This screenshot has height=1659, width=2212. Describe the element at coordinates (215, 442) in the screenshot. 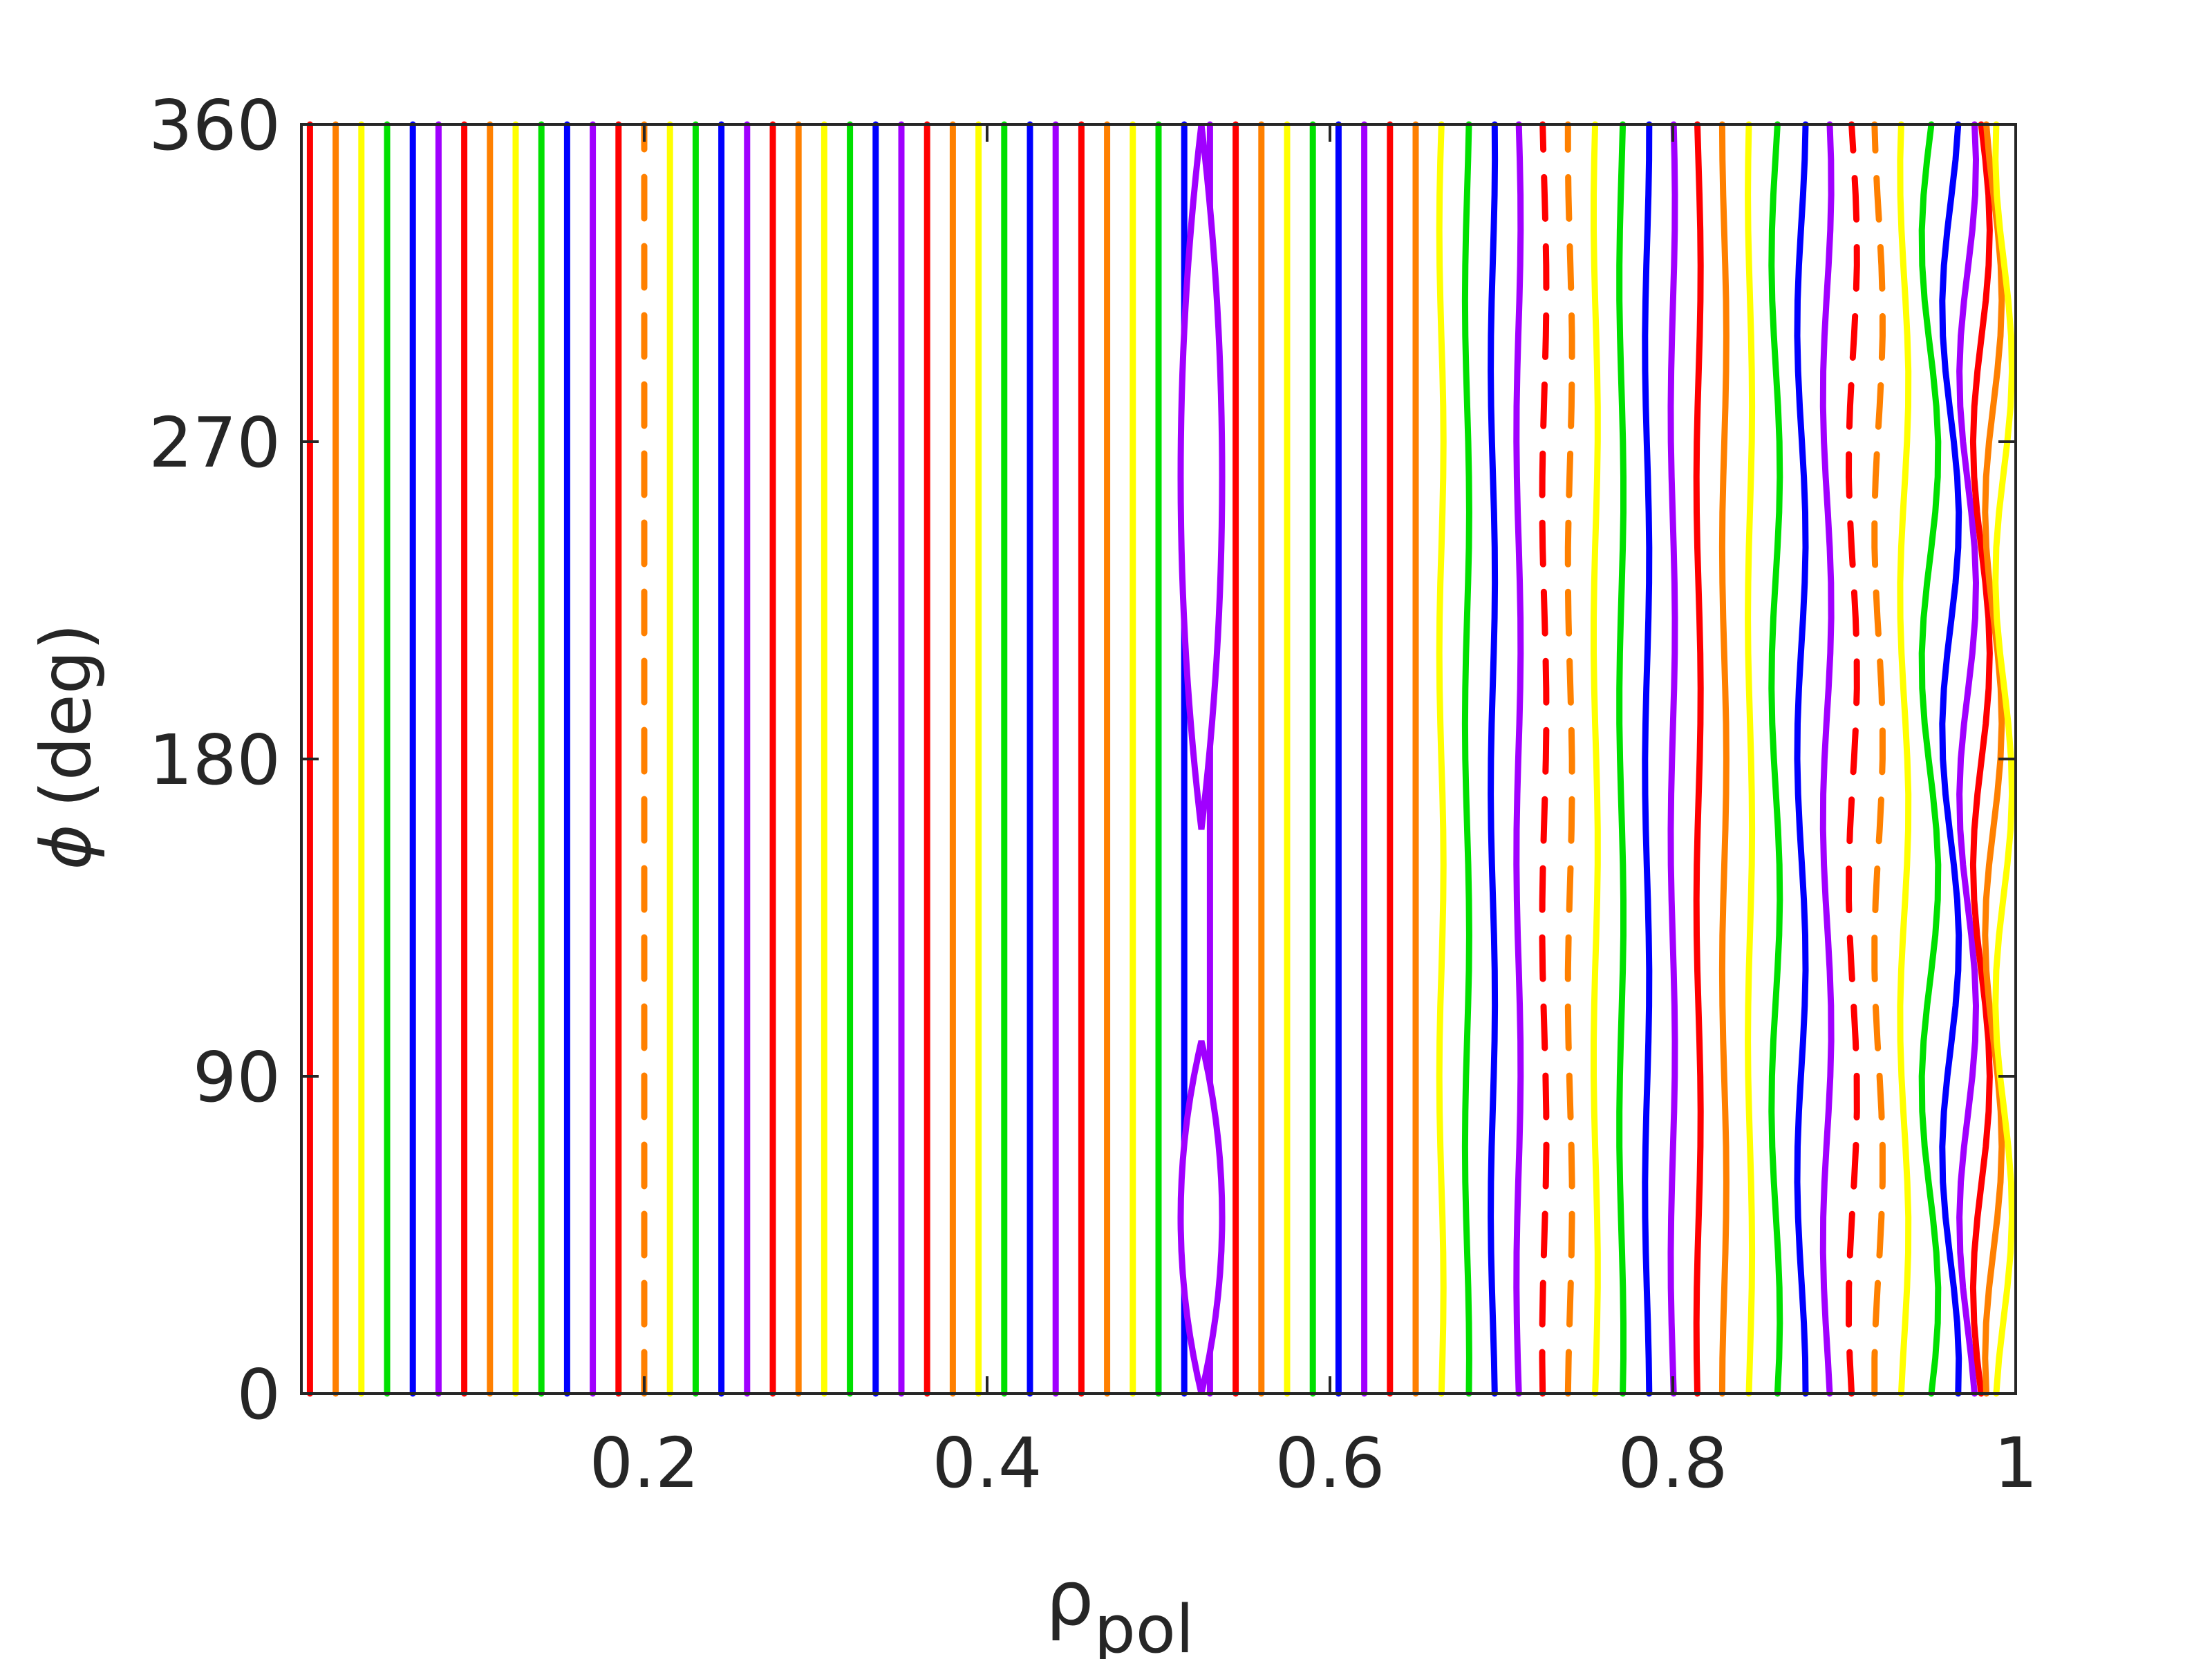

I see `y-tick-label: 270` at that location.